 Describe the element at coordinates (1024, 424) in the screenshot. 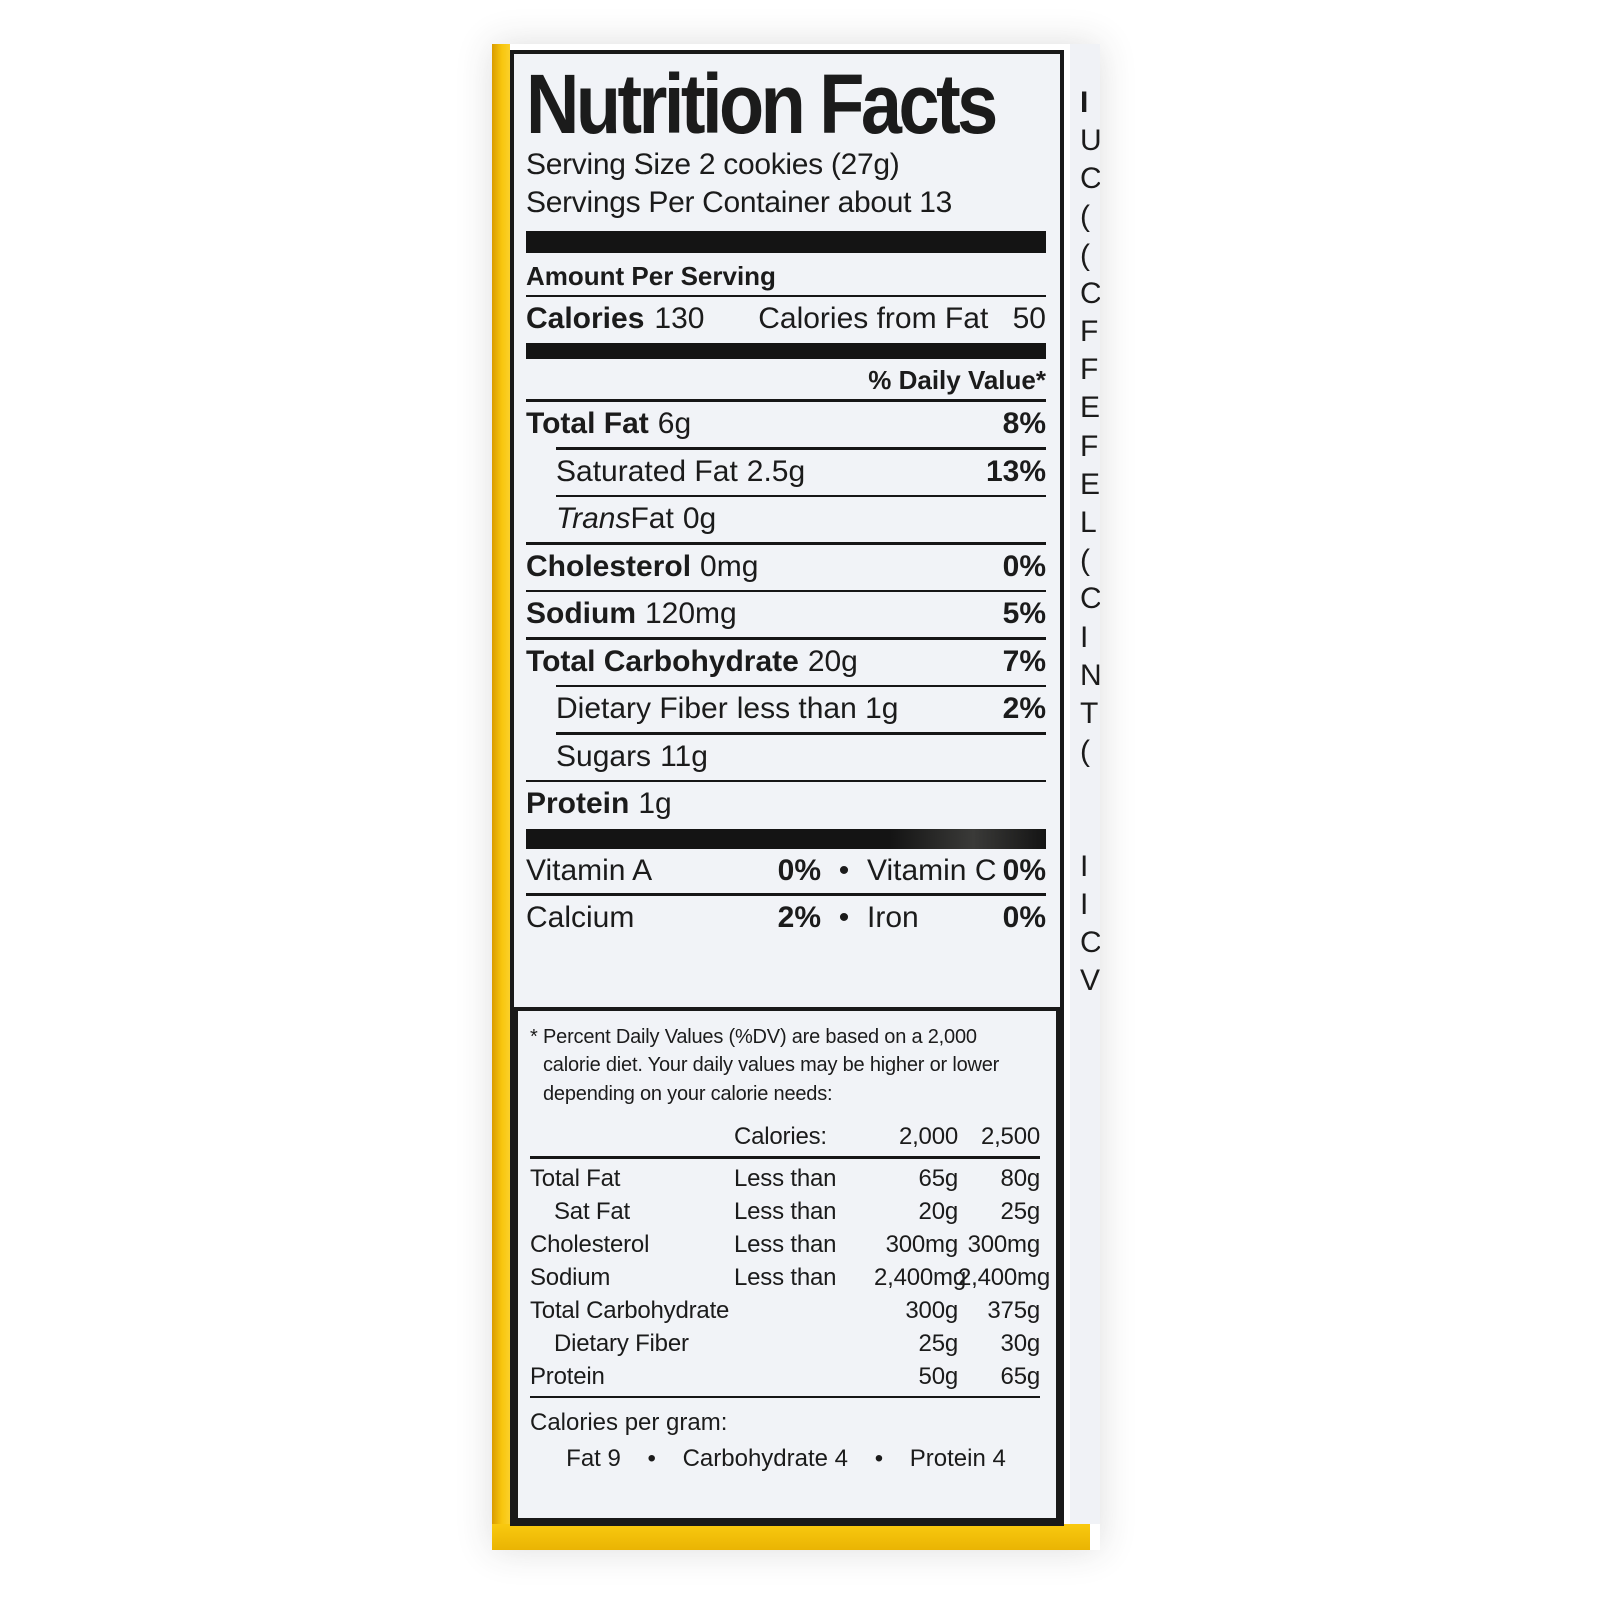

I see `nutrient-daily-value: 8%` at that location.